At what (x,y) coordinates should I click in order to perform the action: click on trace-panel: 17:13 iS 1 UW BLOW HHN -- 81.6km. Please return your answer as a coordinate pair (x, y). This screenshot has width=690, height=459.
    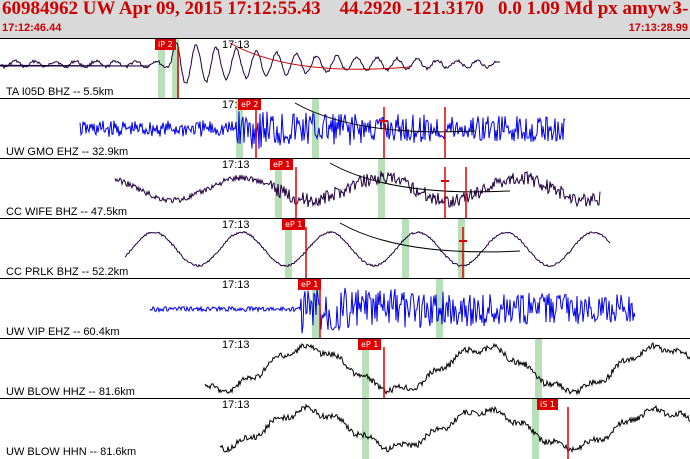
    Looking at the image, I should click on (345, 428).